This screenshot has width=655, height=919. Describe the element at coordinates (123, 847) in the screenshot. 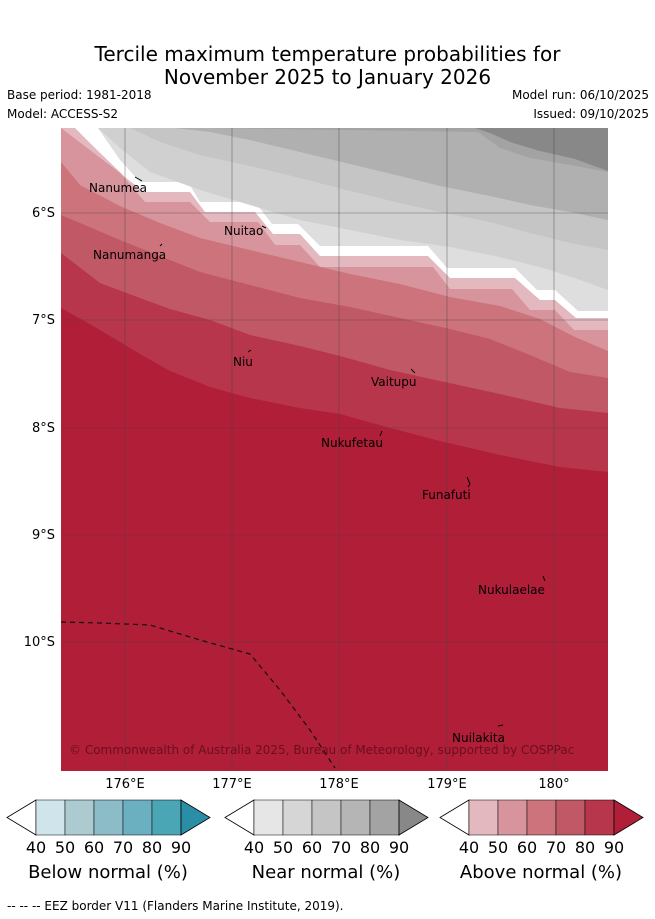

I see `colorbar-below-tick-70: 70` at that location.